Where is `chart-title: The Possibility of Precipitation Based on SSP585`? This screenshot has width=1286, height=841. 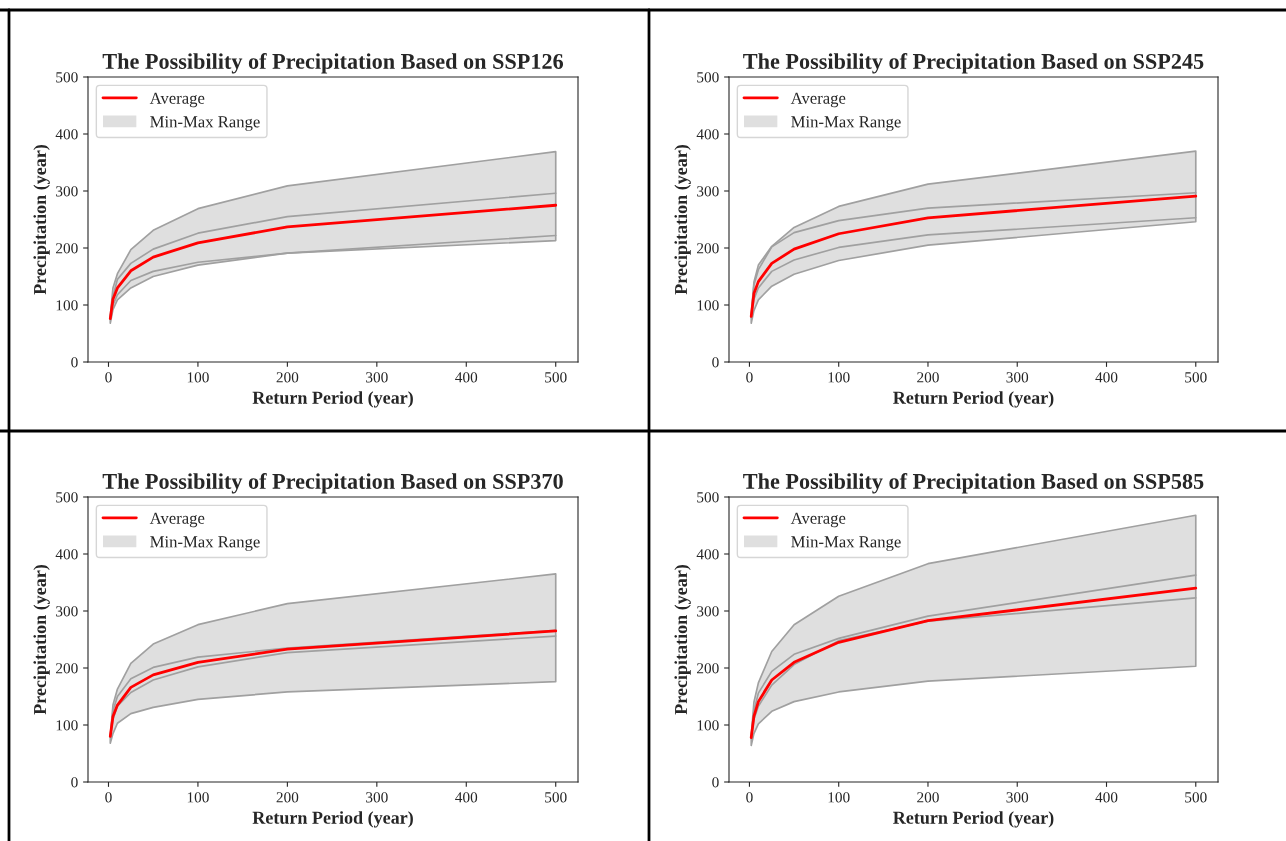
chart-title: The Possibility of Precipitation Based on SSP585 is located at coordinates (973, 483).